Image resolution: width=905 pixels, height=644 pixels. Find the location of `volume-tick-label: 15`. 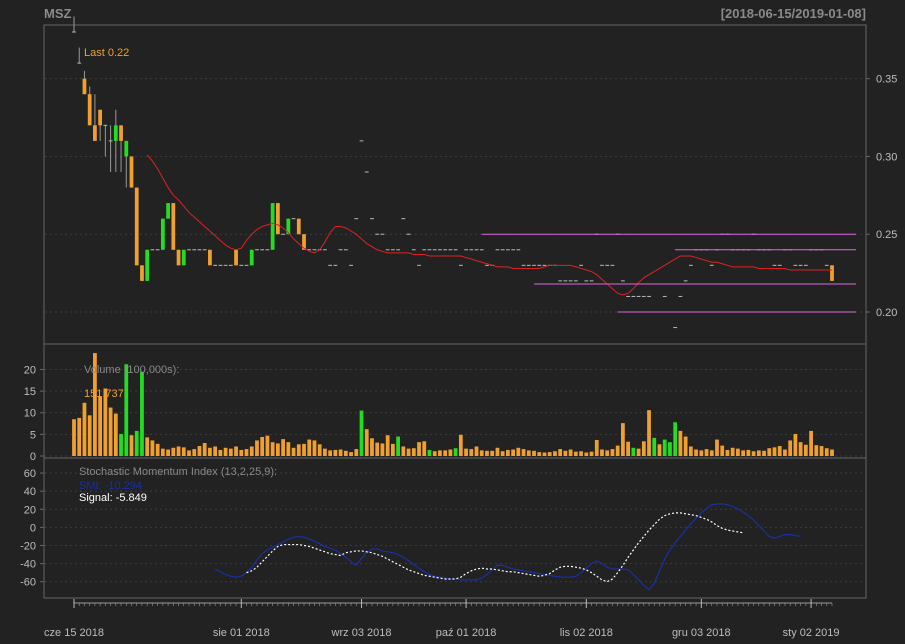

volume-tick-label: 15 is located at coordinates (30, 392).